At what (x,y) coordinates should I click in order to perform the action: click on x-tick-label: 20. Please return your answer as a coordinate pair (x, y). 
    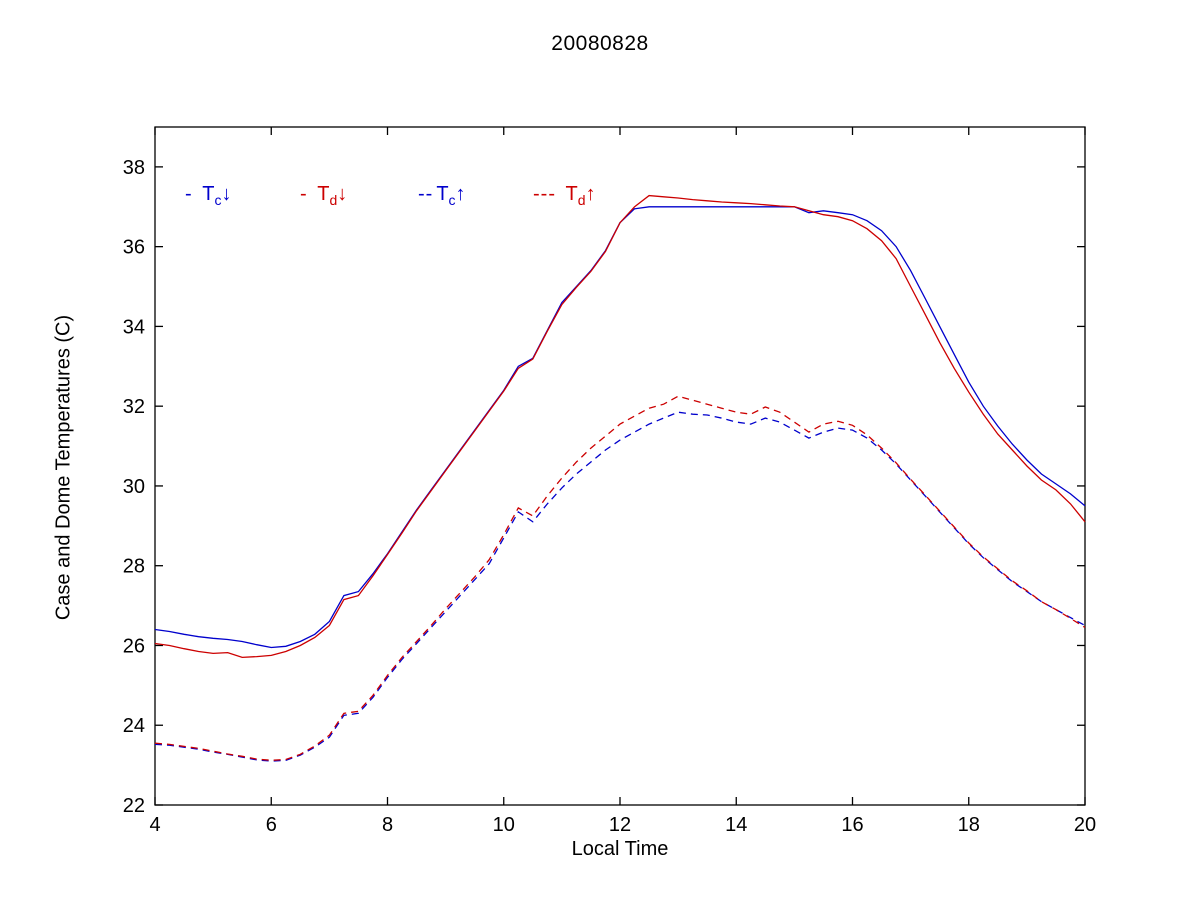
    Looking at the image, I should click on (1085, 825).